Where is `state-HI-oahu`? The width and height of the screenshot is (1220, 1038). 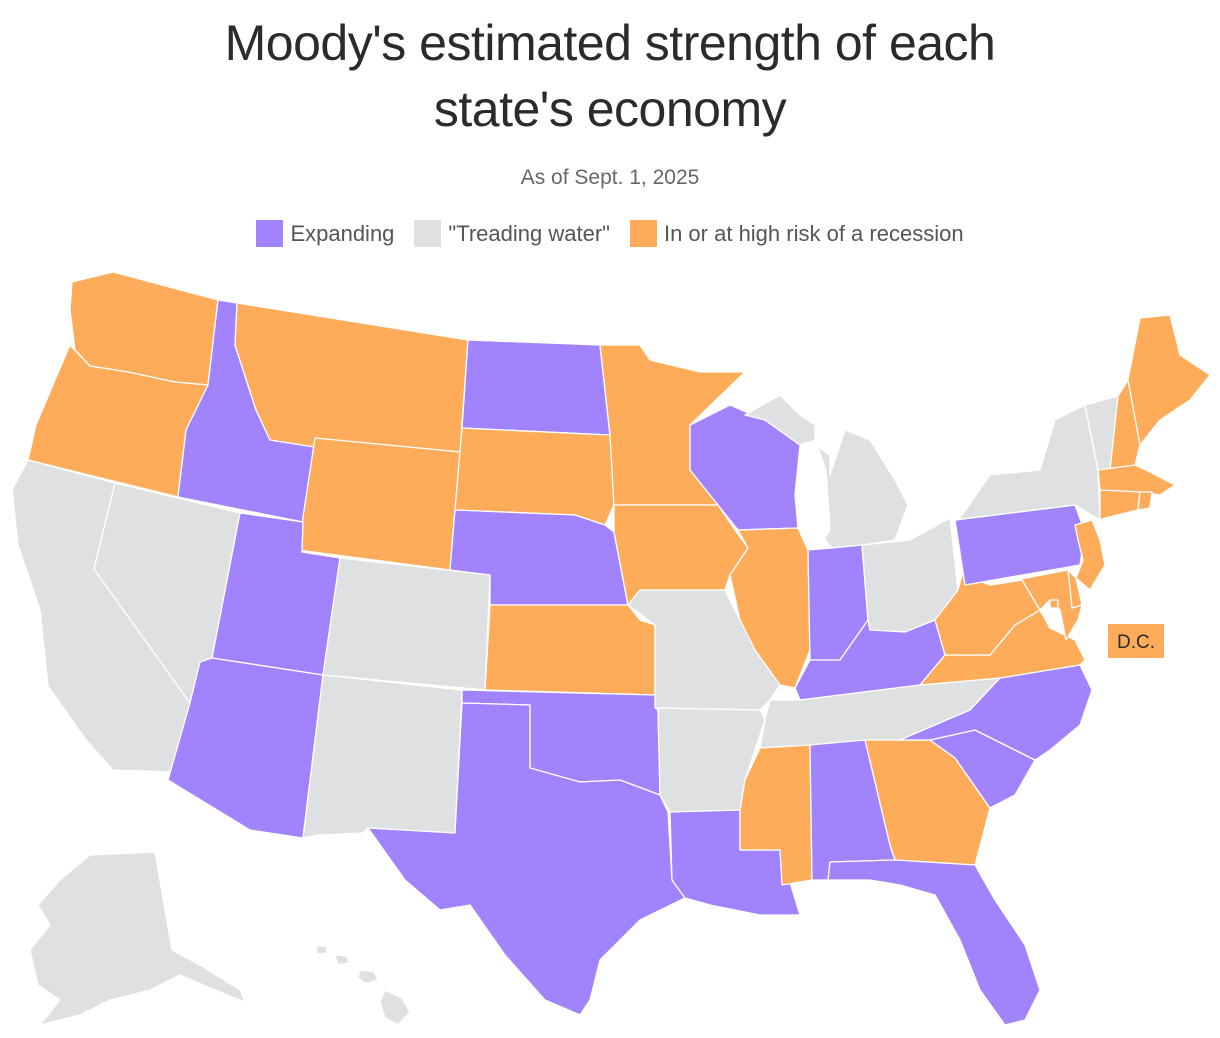 state-HI-oahu is located at coordinates (342, 960).